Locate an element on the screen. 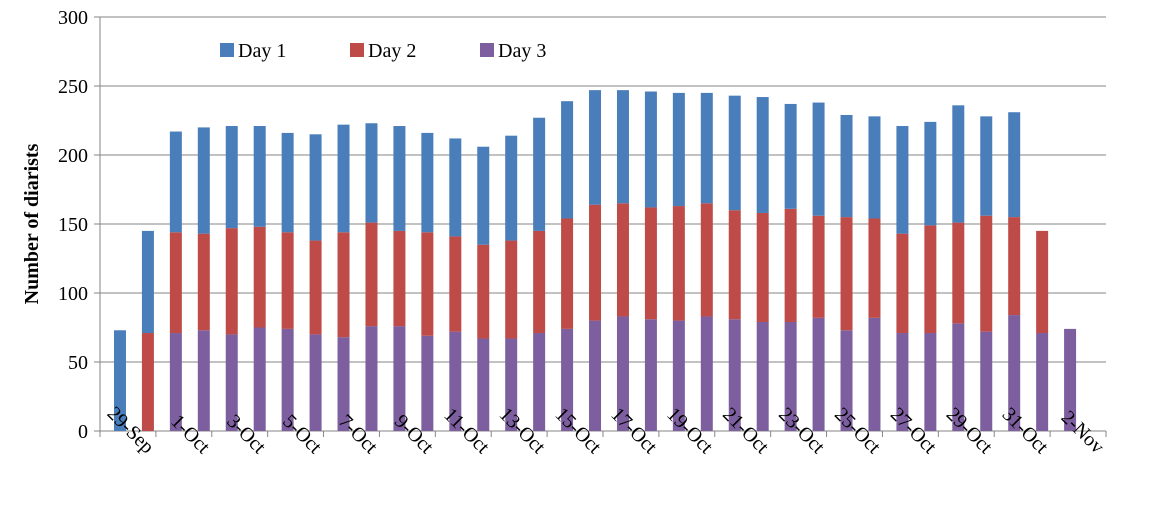 The image size is (1150, 519). legend-label: Day 2 is located at coordinates (392, 51).